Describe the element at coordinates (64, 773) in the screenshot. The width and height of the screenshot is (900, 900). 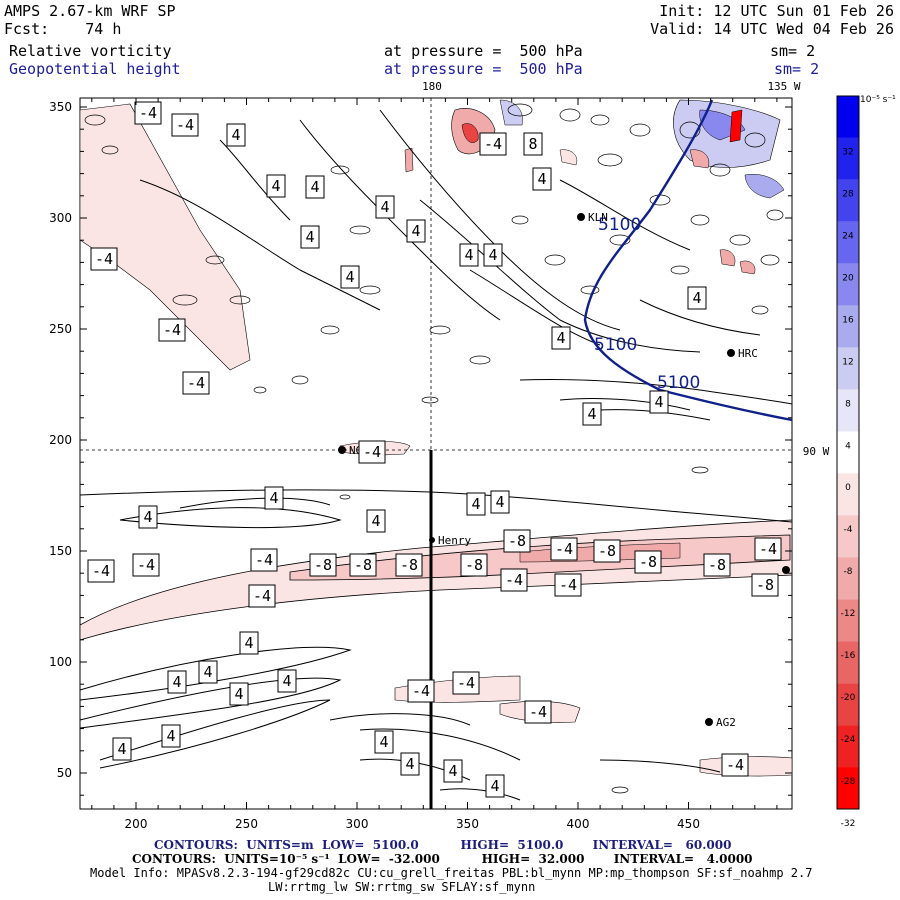
I see `y-tick-label: 50` at that location.